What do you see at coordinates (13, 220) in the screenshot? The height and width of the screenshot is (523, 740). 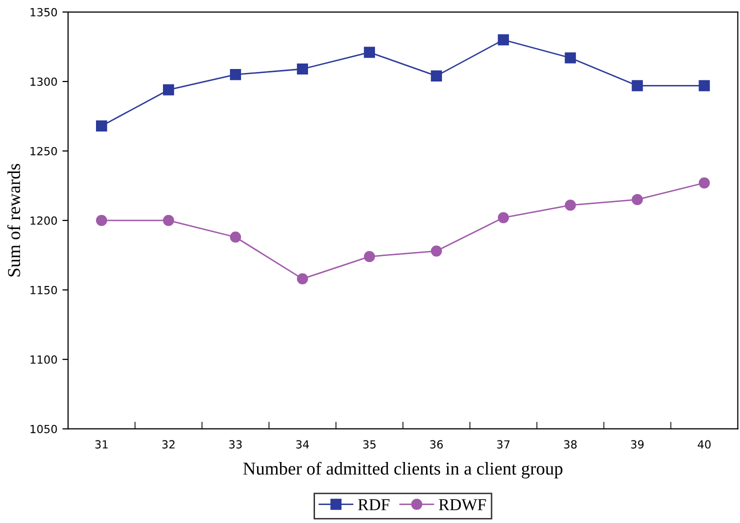 I see `y-axis-title: Sum of rewards` at bounding box center [13, 220].